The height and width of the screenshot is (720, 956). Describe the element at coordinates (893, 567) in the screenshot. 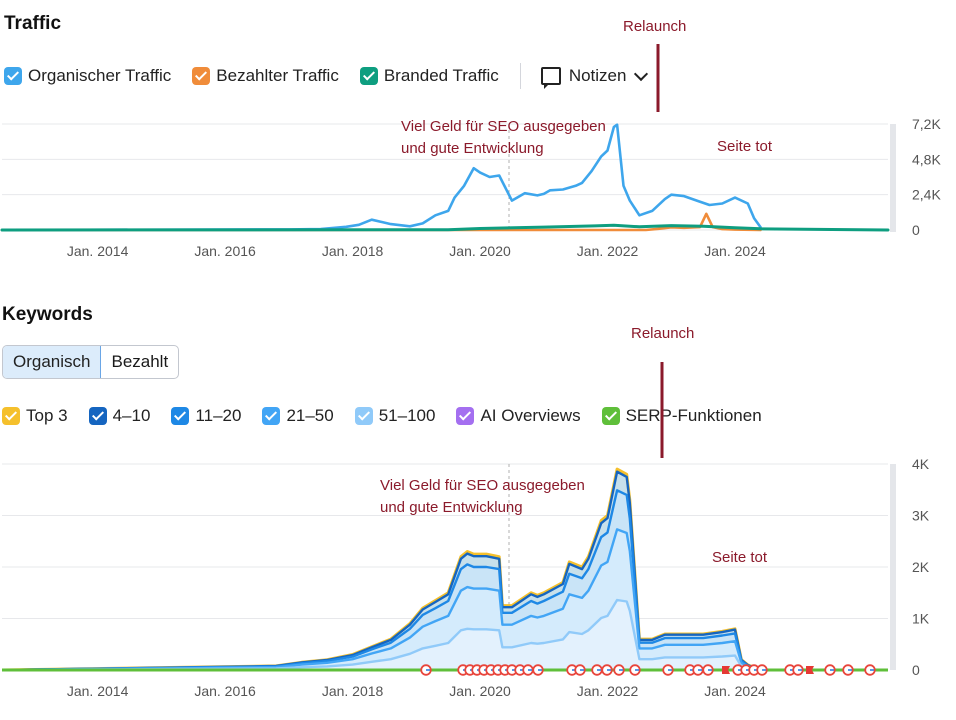

I see `keywords-scrollbar` at that location.